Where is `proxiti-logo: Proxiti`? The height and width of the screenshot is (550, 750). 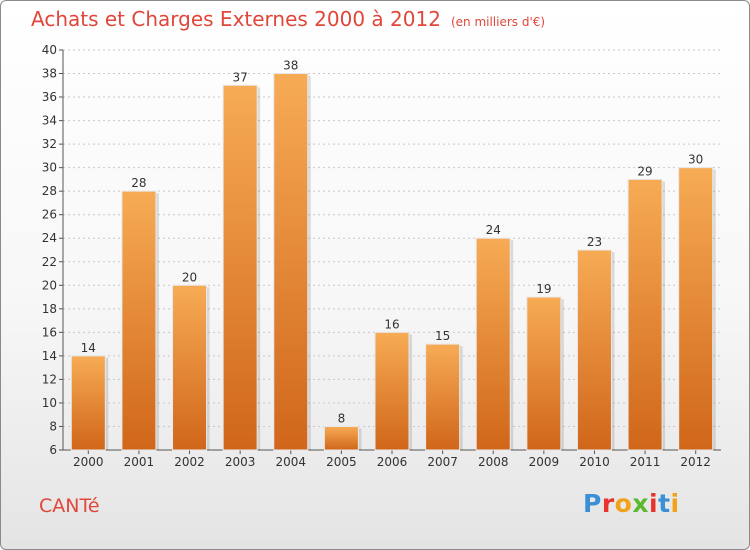
proxiti-logo: Proxiti is located at coordinates (631, 503).